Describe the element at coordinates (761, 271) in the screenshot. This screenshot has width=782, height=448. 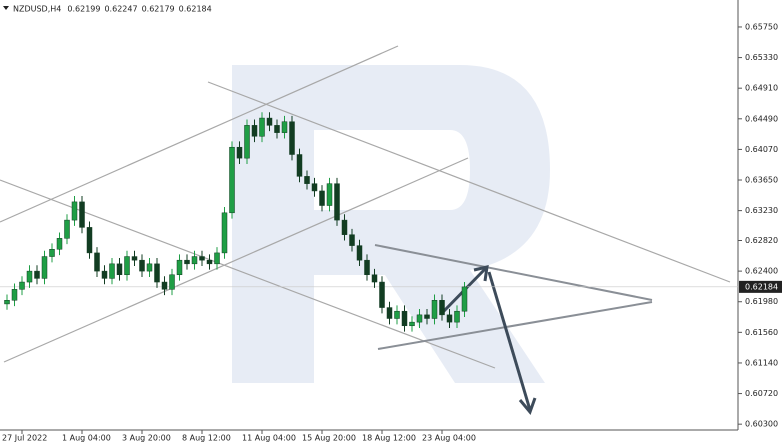
I see `y-tick-label: 0.62400` at that location.